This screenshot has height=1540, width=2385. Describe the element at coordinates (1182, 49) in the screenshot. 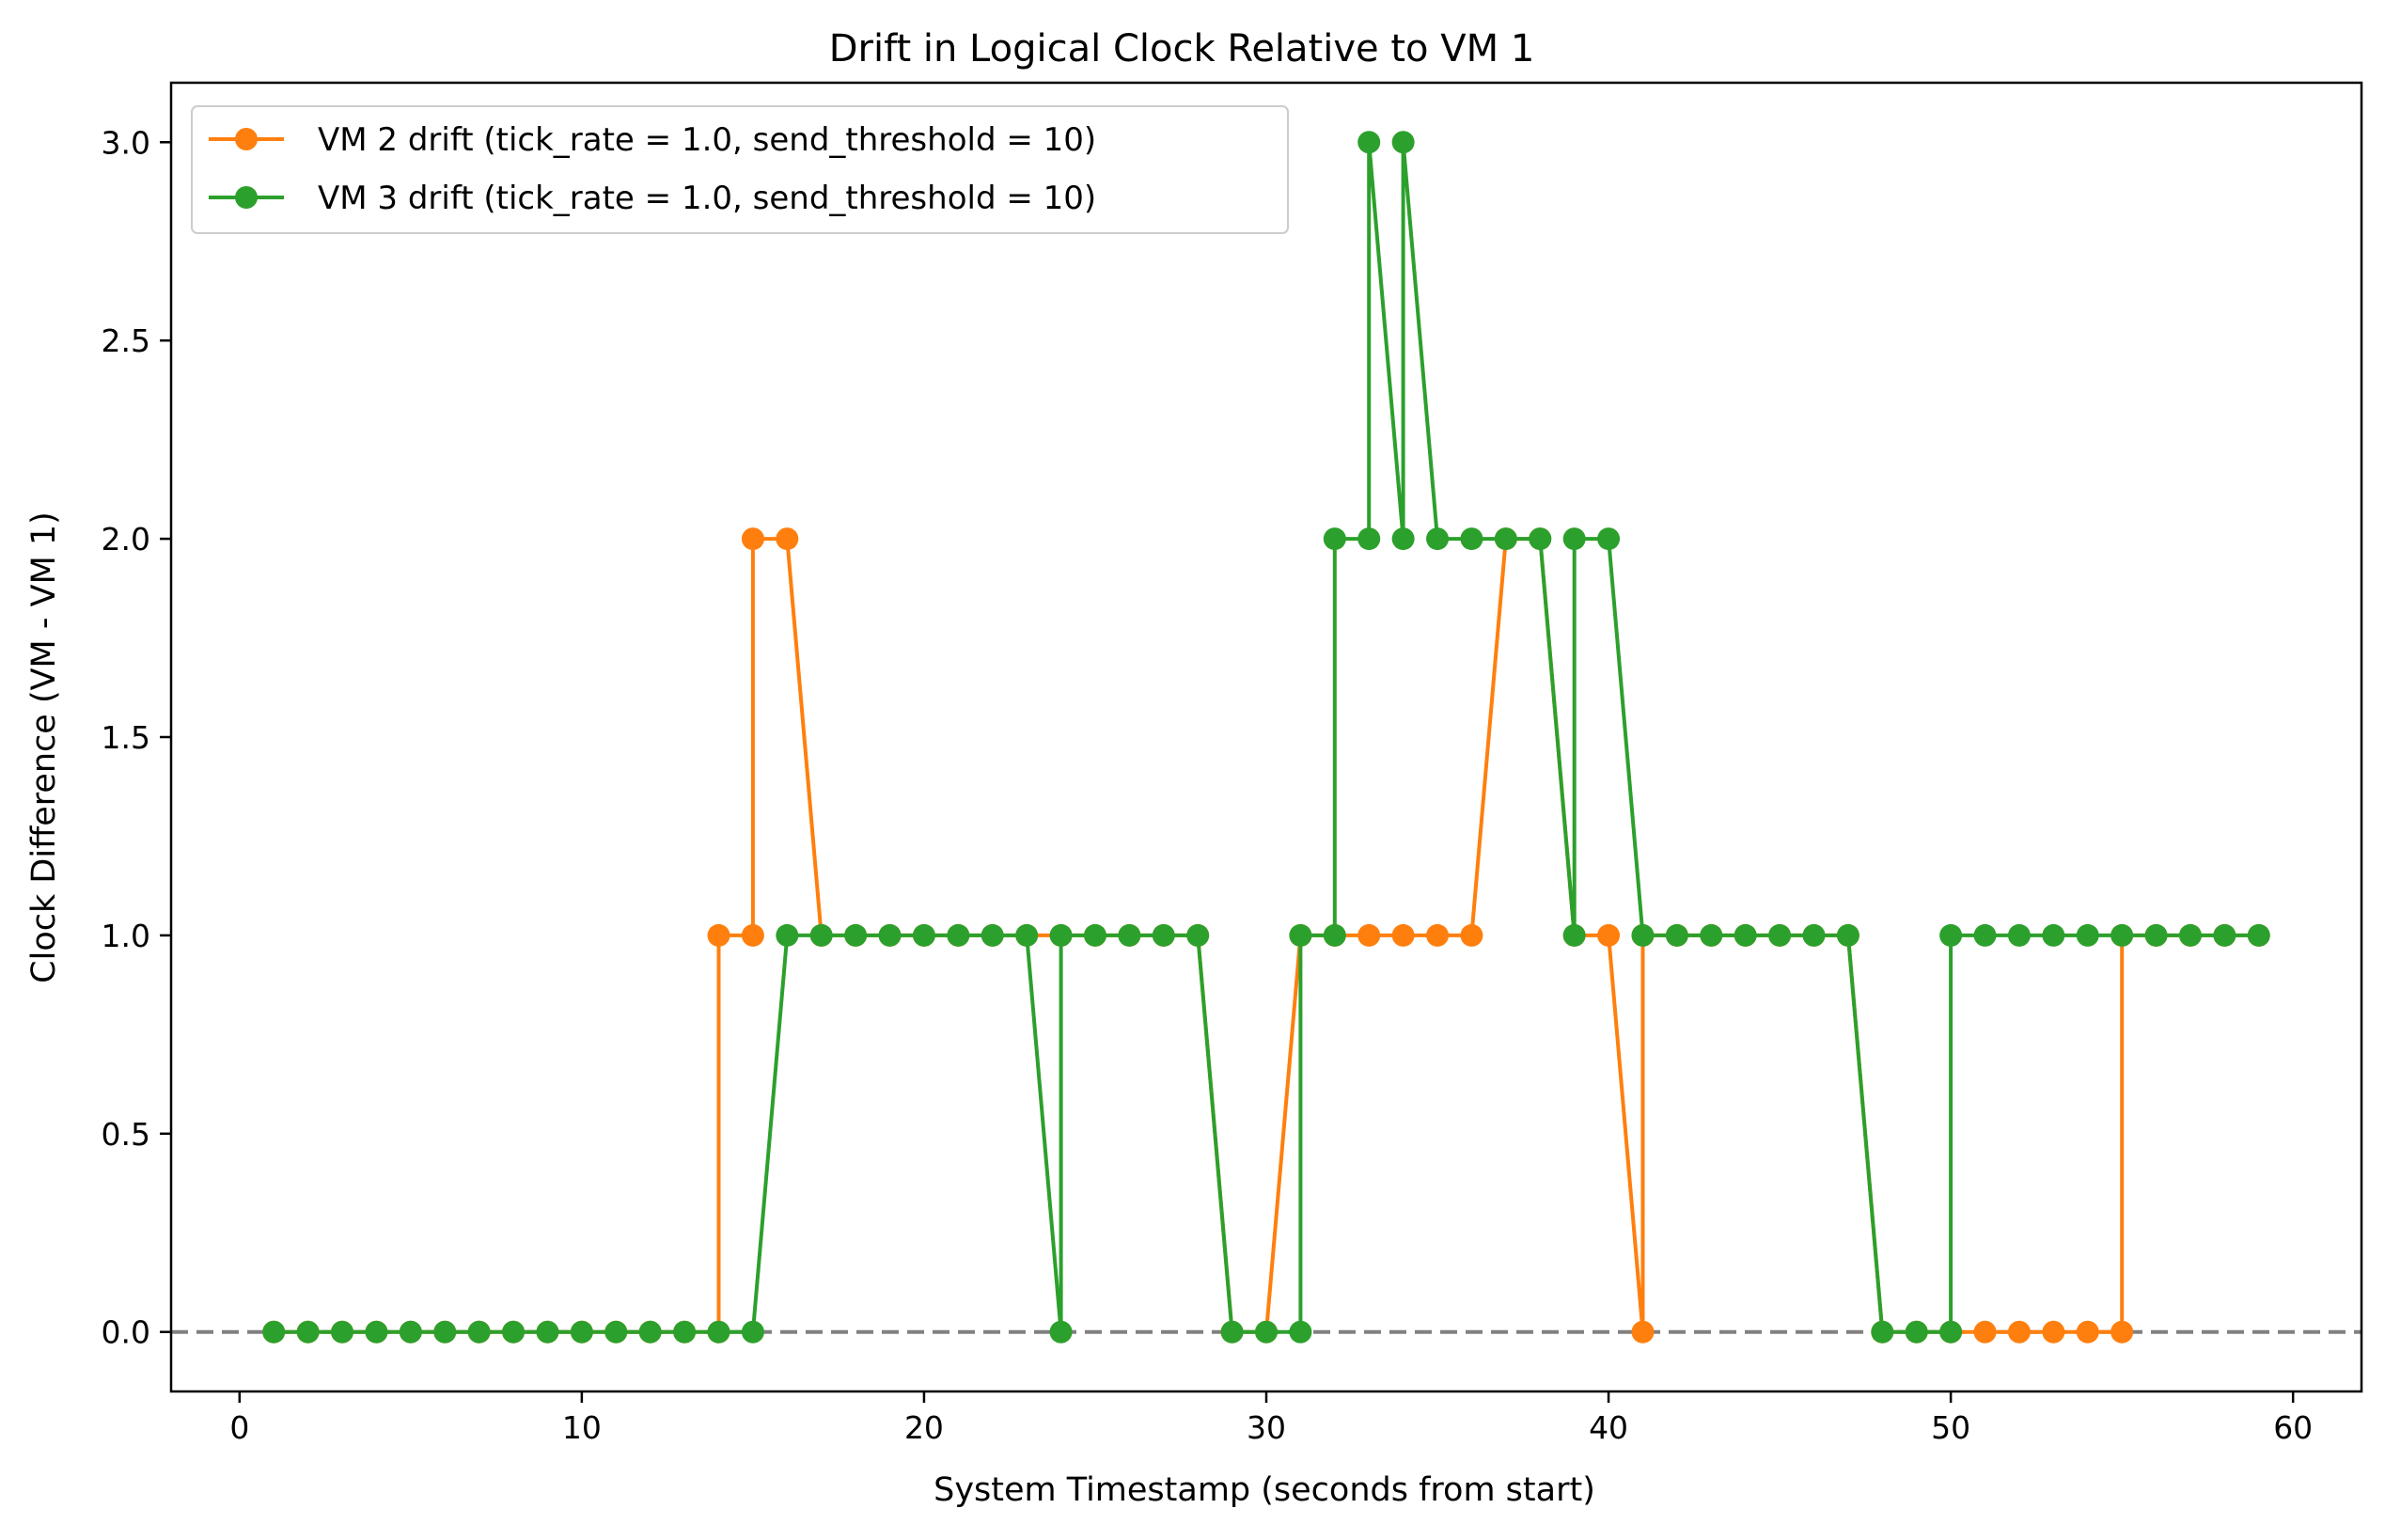

I see `chart-title: Drift in Logical Clock Relative to VM 1` at that location.